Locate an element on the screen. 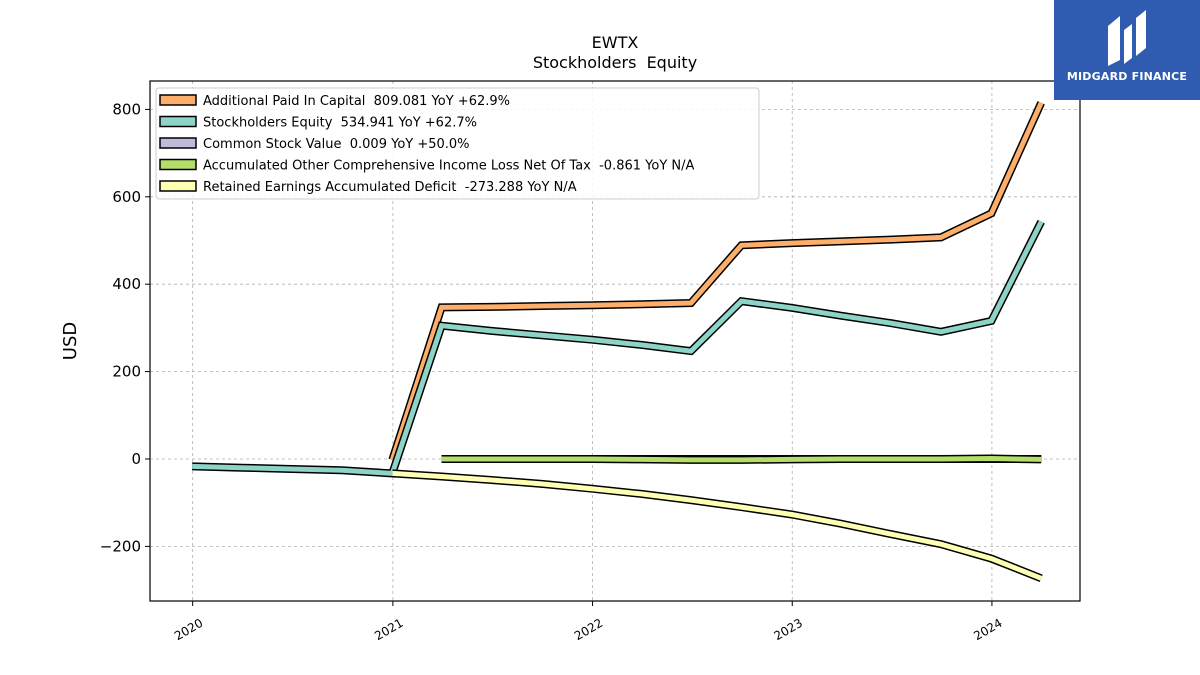  x-tick-label: 2020 is located at coordinates (188, 629).